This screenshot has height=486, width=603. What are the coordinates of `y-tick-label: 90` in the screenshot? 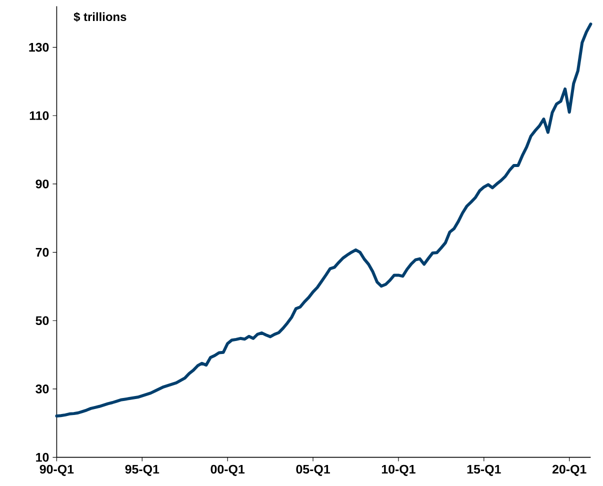 It's located at (42, 184).